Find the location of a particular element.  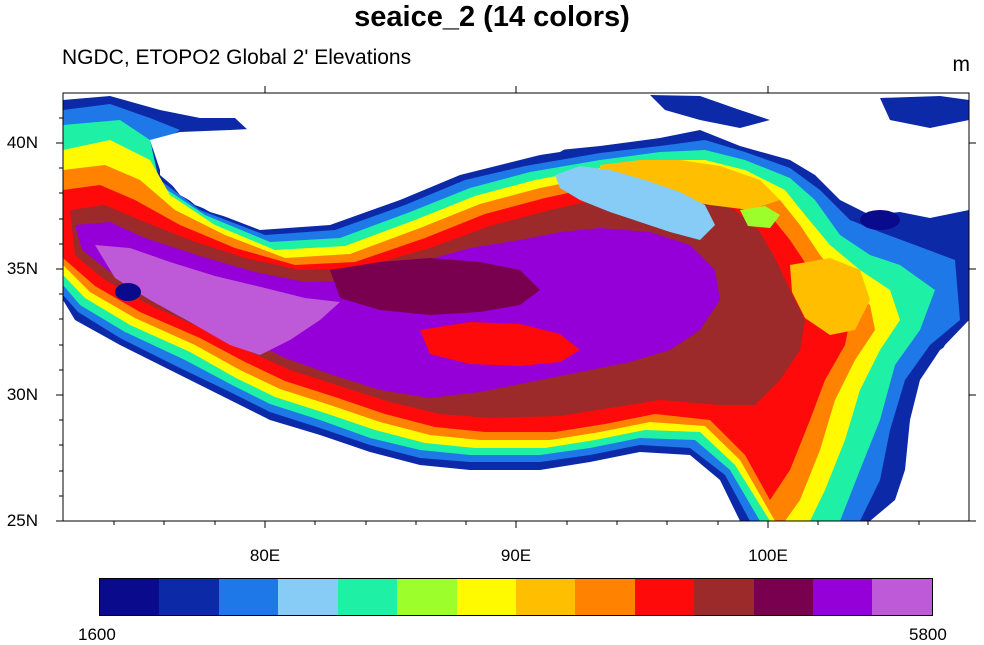

units-label: m is located at coordinates (961, 64).